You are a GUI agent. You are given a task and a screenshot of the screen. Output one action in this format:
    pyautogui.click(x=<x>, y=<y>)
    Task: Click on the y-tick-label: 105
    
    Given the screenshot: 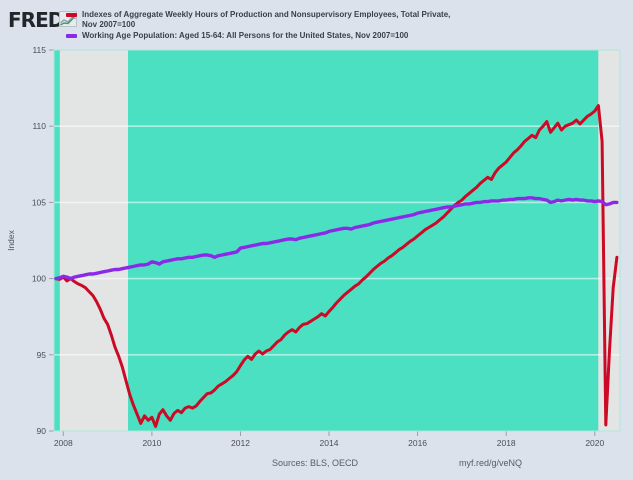 What is the action you would take?
    pyautogui.click(x=39, y=202)
    